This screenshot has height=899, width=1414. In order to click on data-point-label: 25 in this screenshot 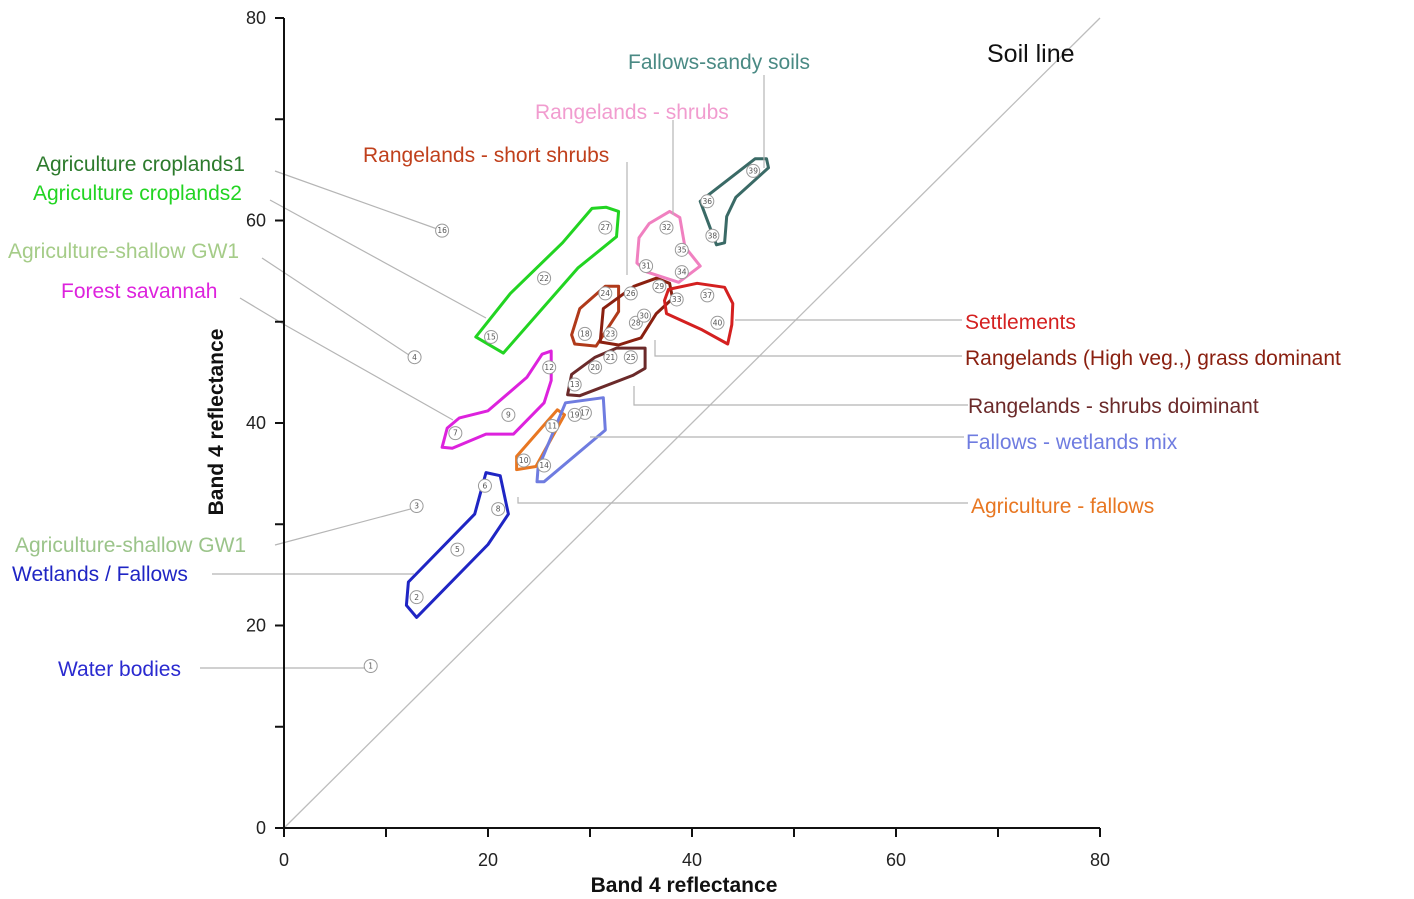, I will do `click(631, 357)`.